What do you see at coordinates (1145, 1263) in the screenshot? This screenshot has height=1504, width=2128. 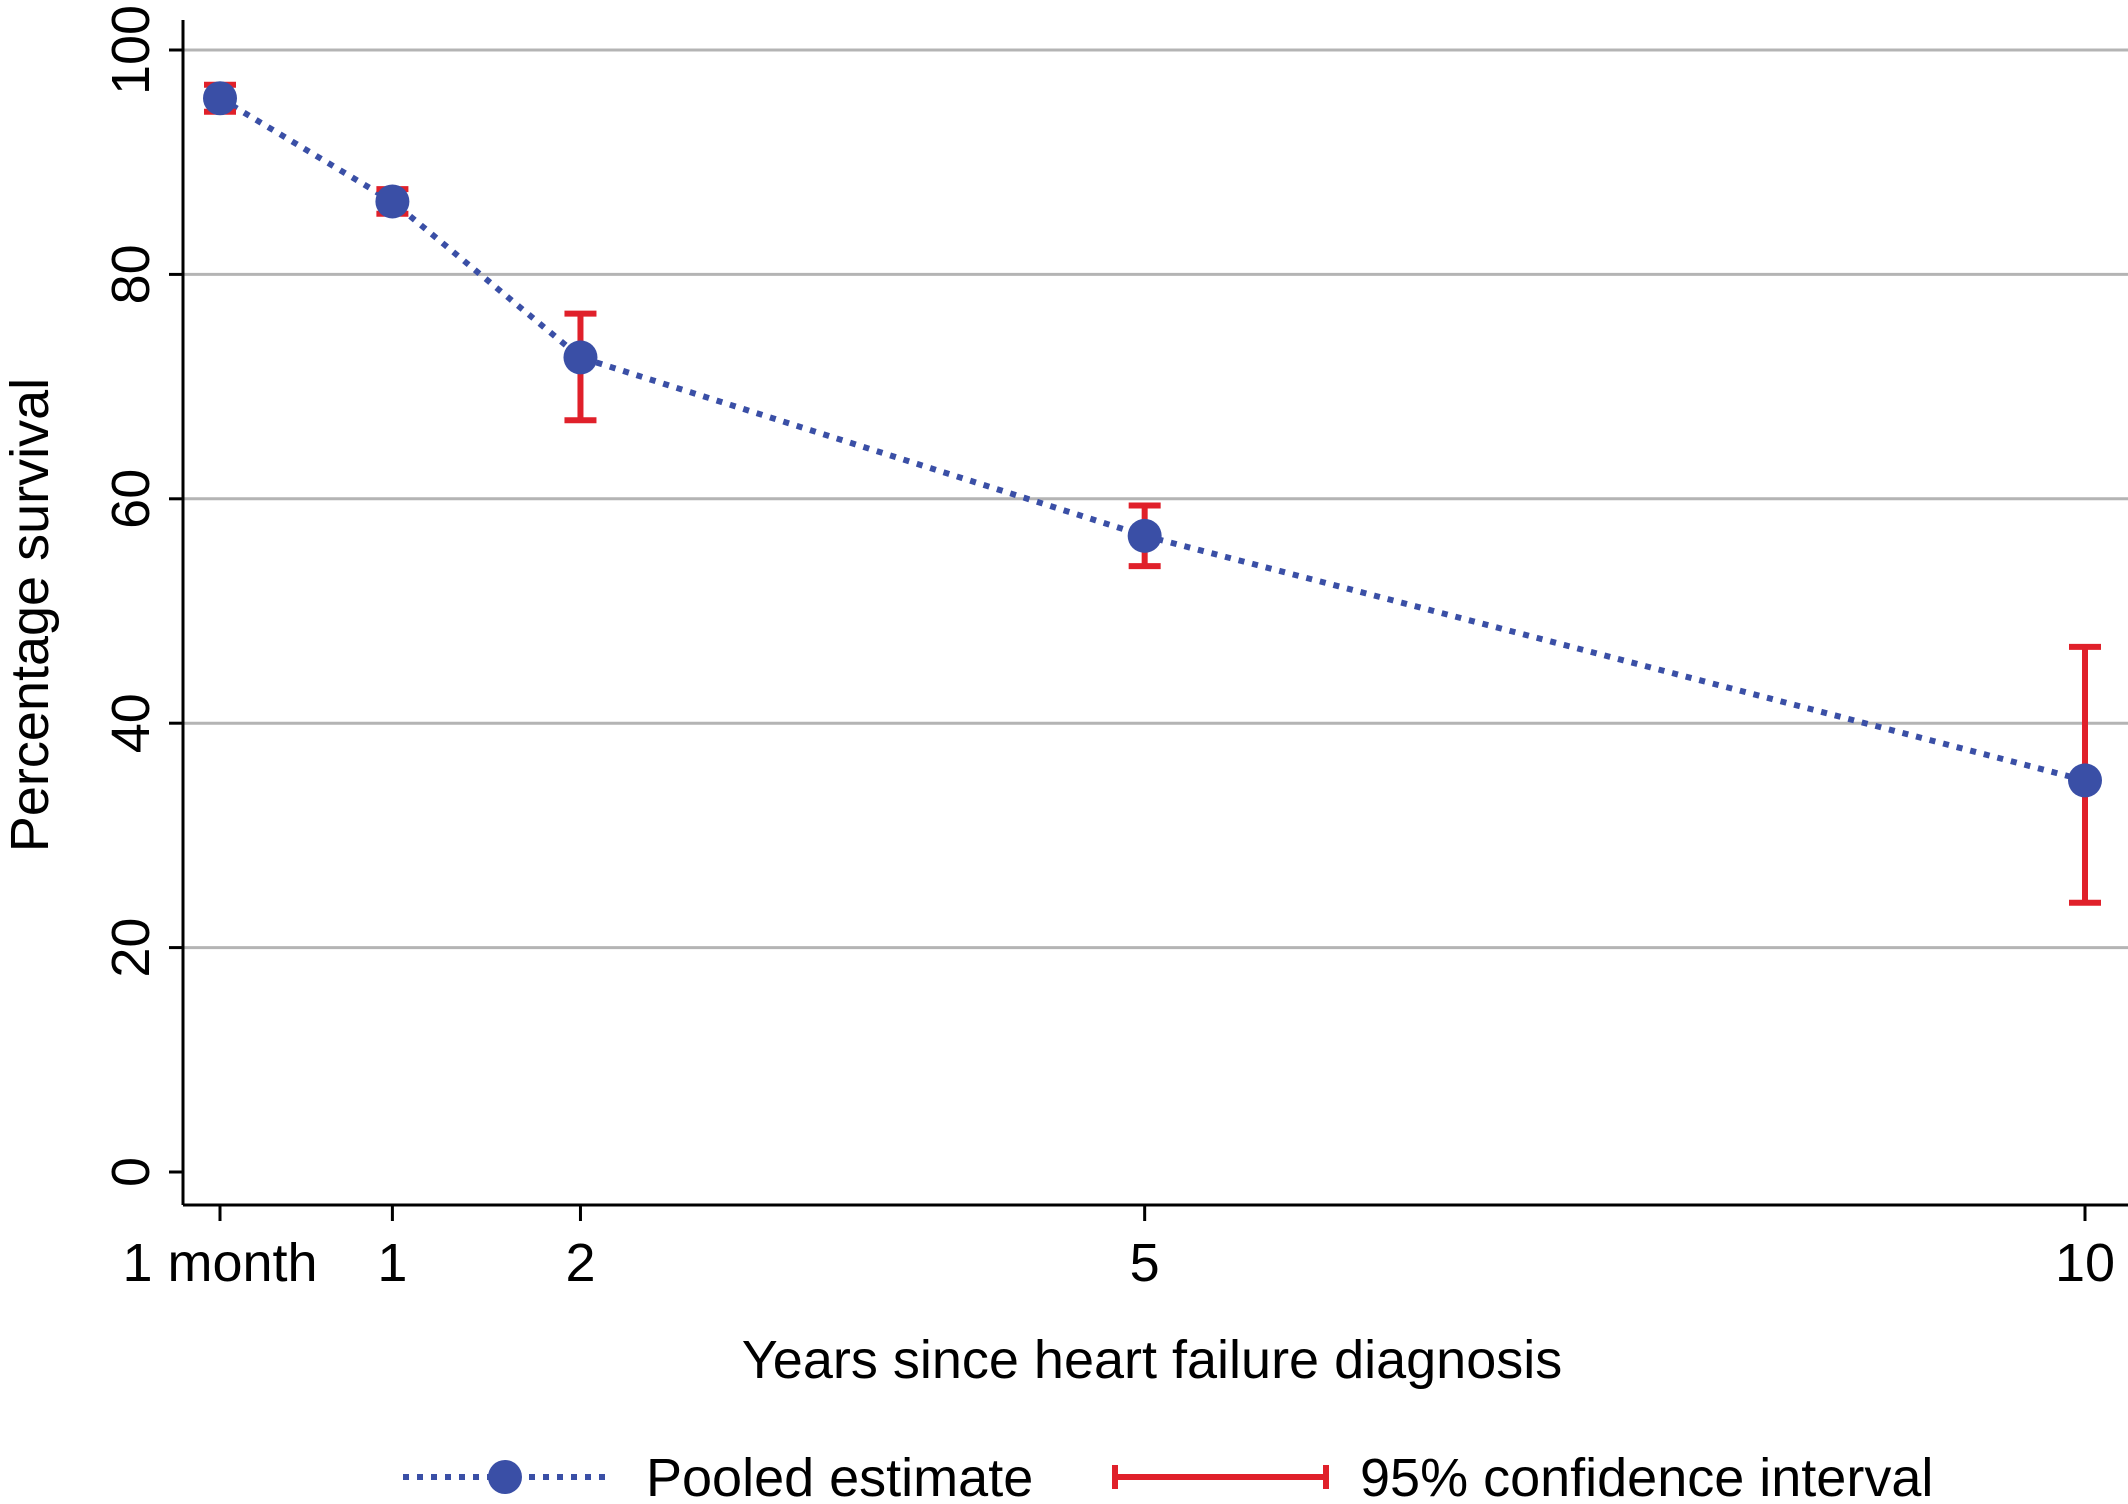 I see `x-tick-label: 5` at bounding box center [1145, 1263].